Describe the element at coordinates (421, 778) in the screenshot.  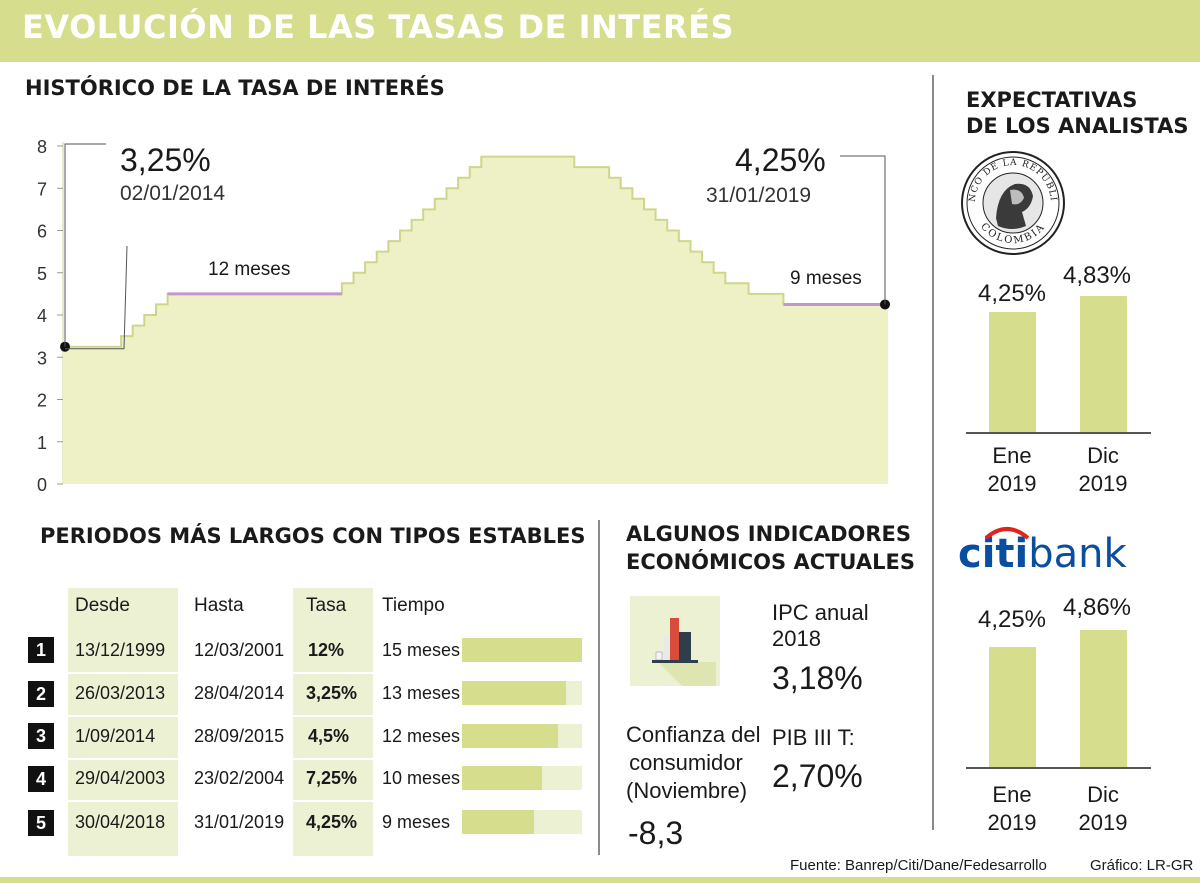
I see `cell-tiempo: 10 meses` at that location.